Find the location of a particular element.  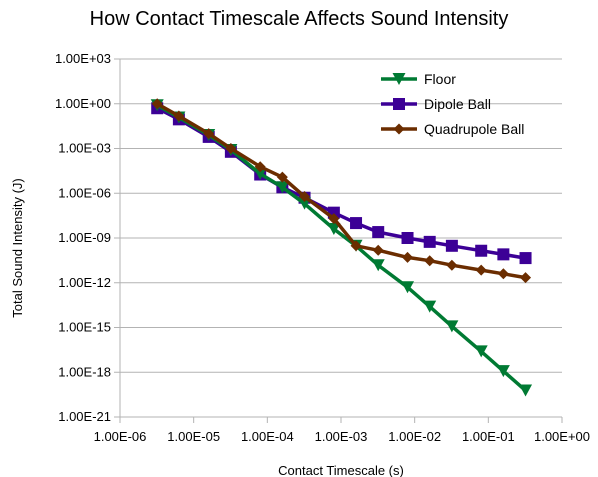

y-tick-label: 1.00E-21 is located at coordinates (84, 416).